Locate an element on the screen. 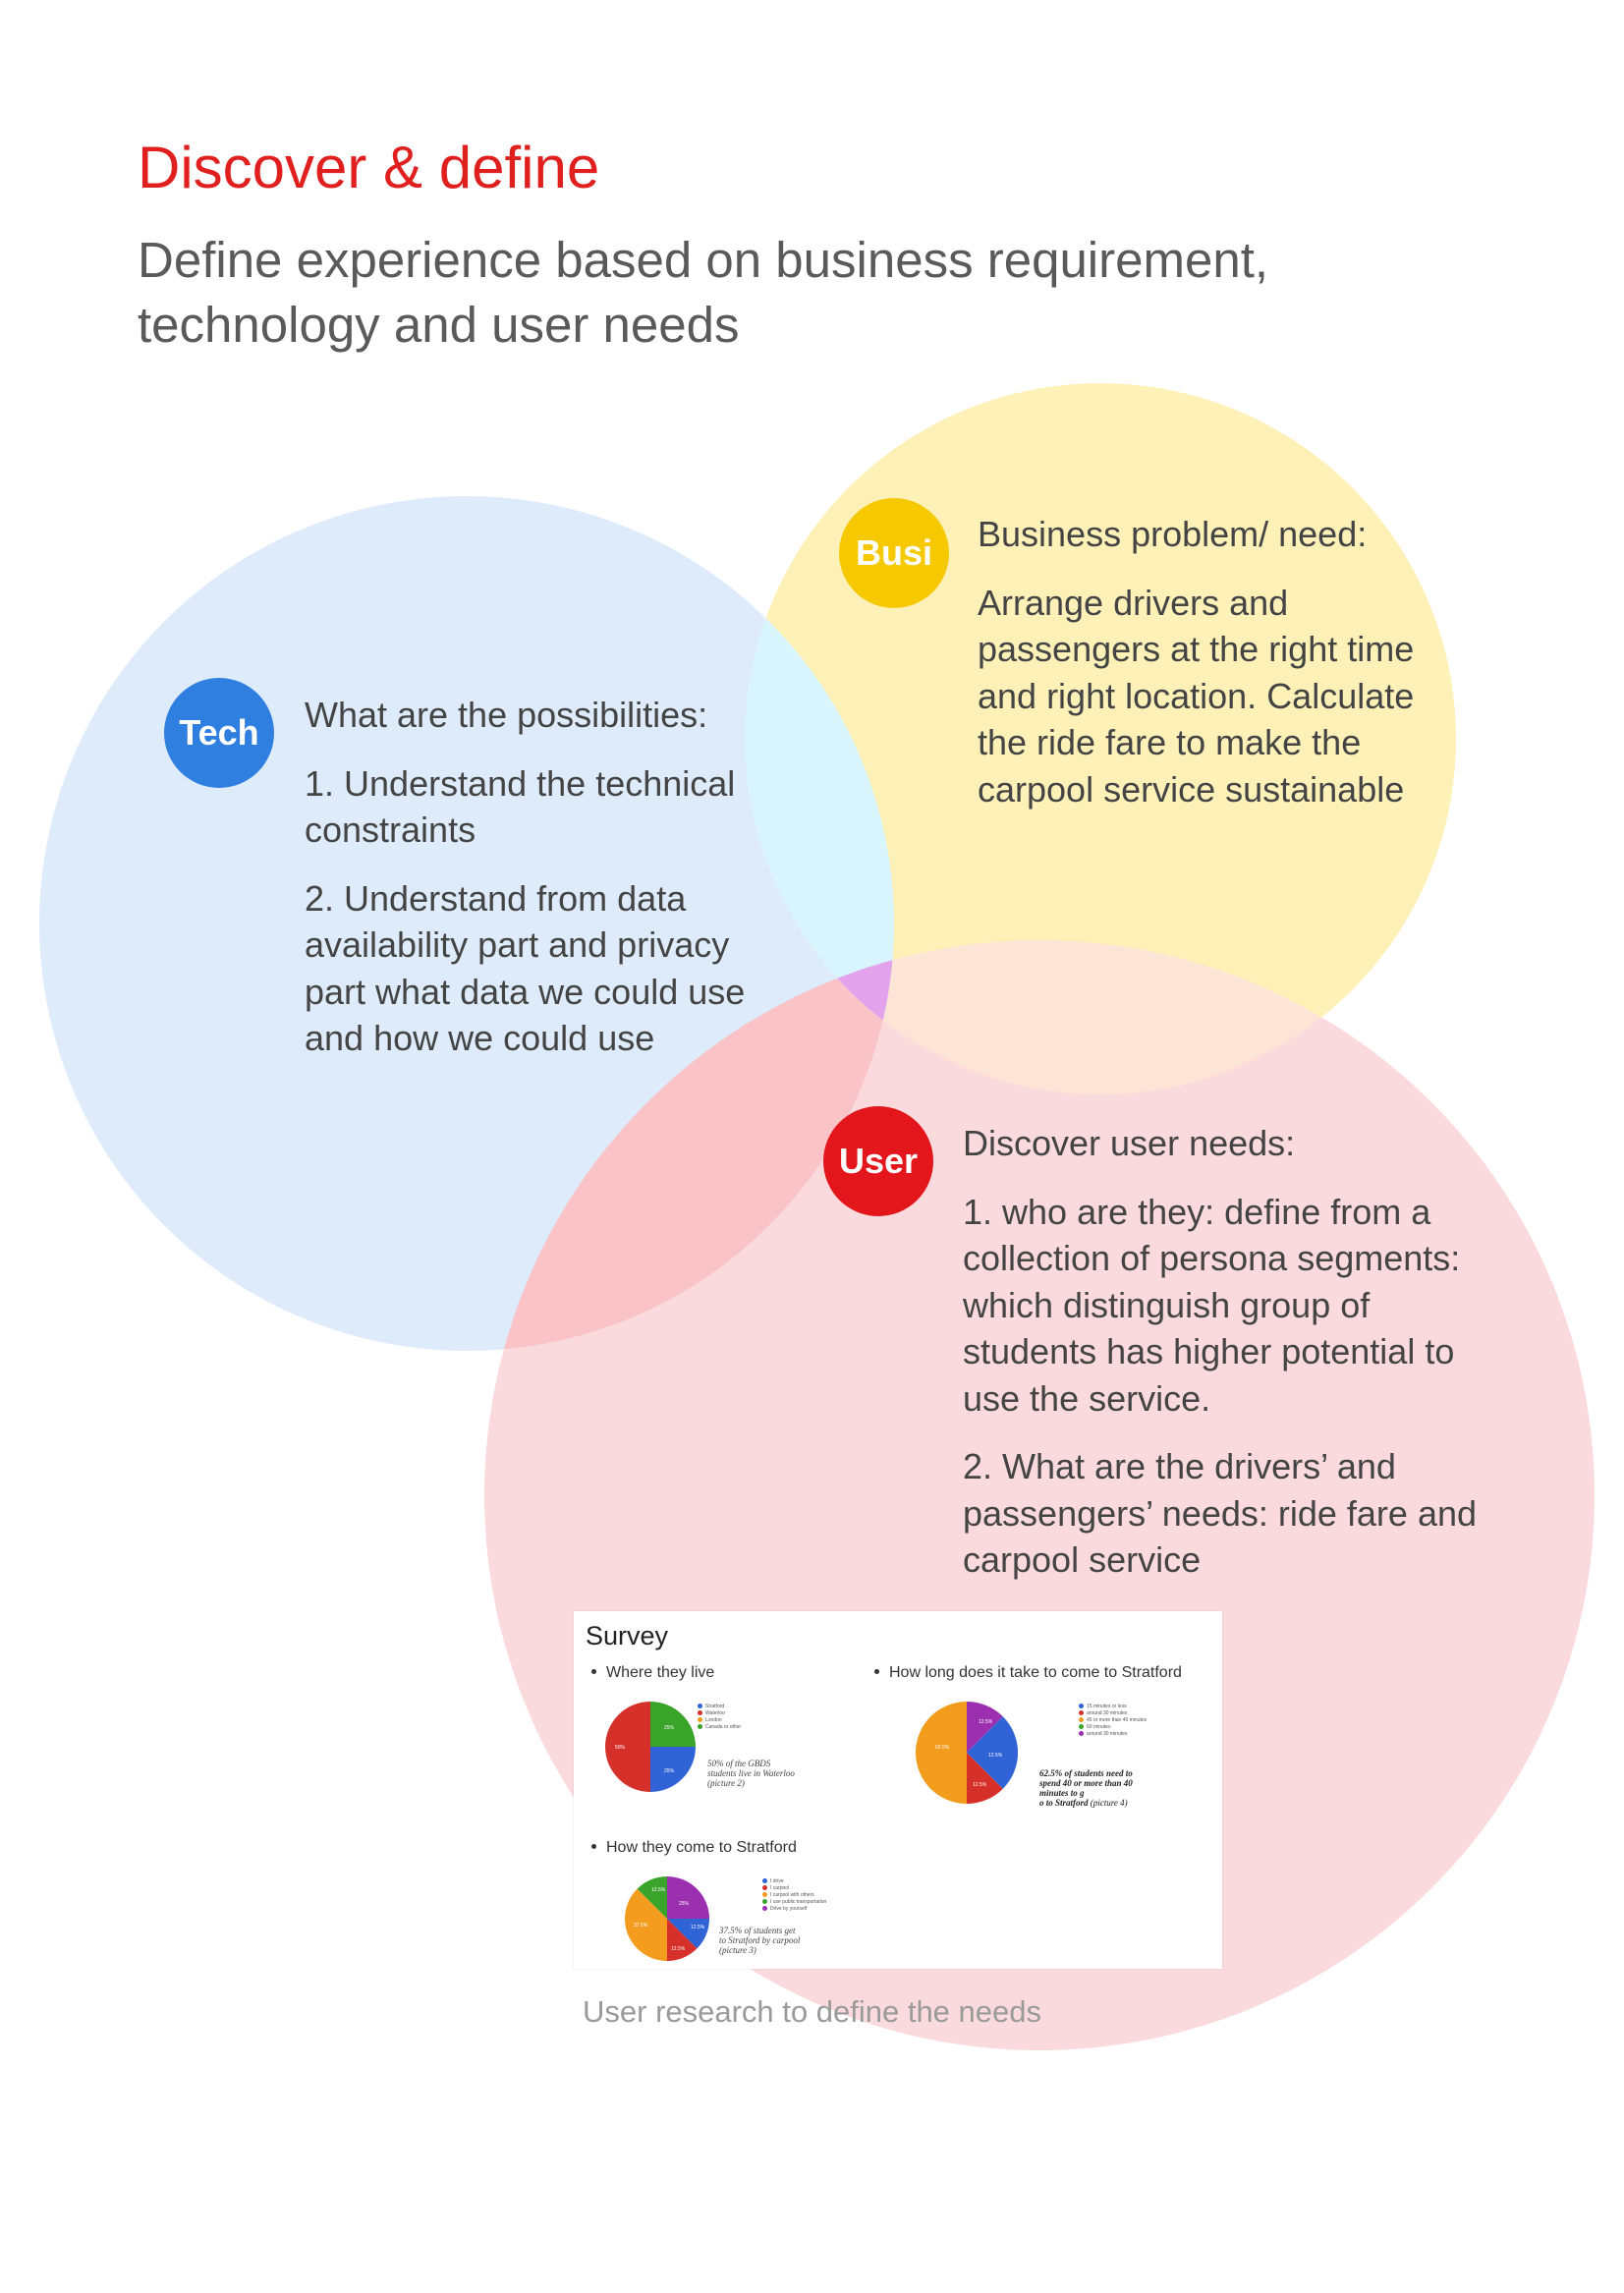 The height and width of the screenshot is (2293, 1624). pie3-slice-red is located at coordinates (682, 1940).